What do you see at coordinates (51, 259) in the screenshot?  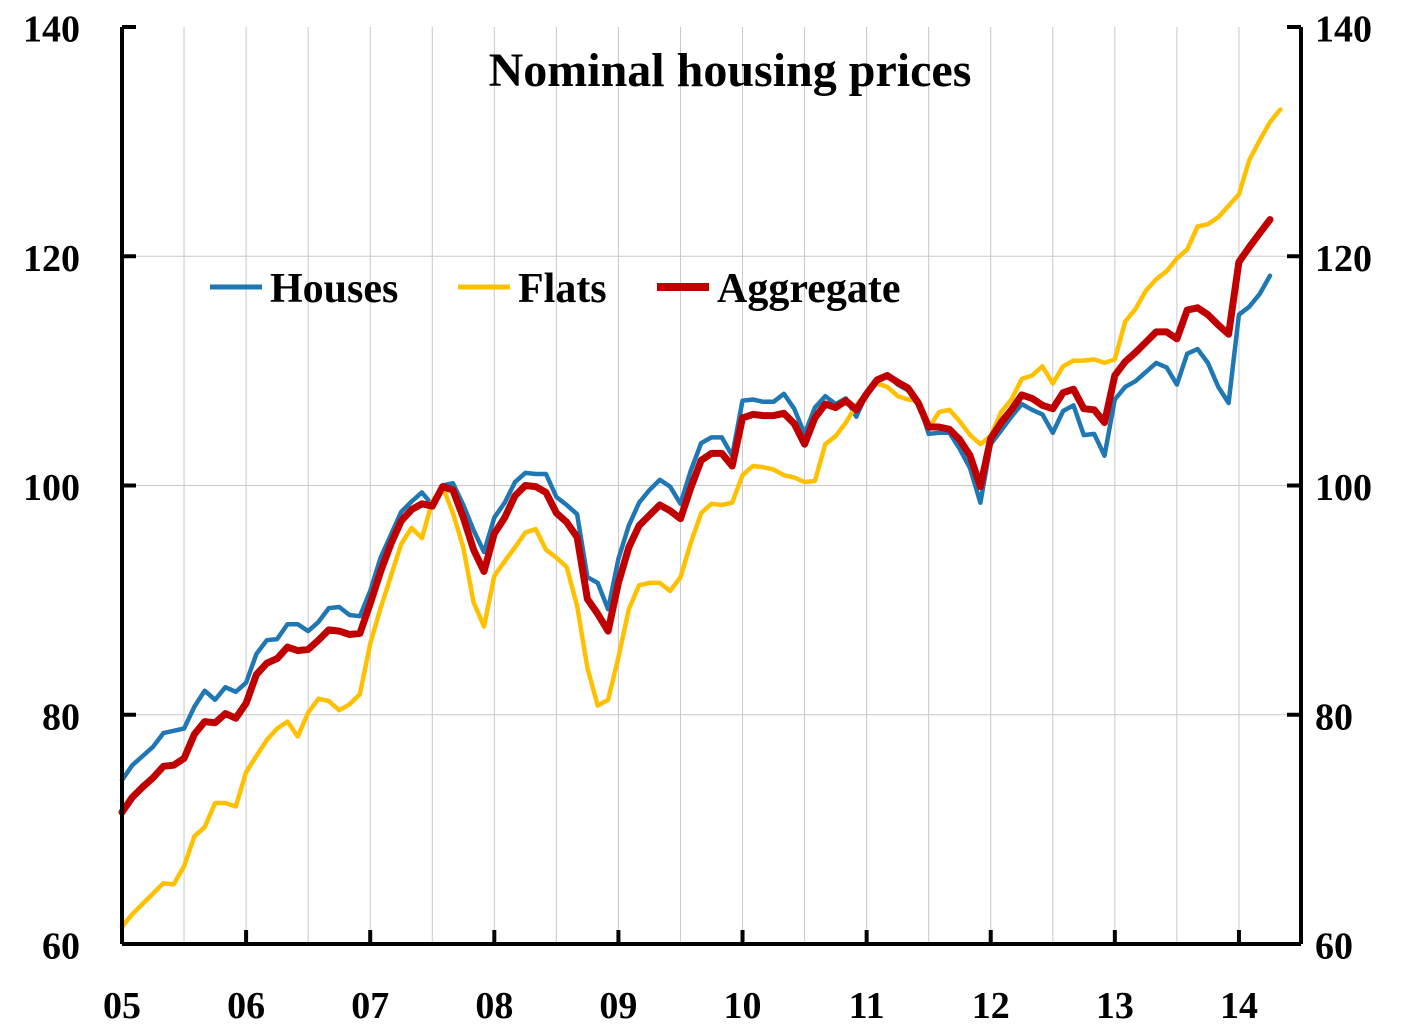 I see `y-tick-label-left-120: 120` at bounding box center [51, 259].